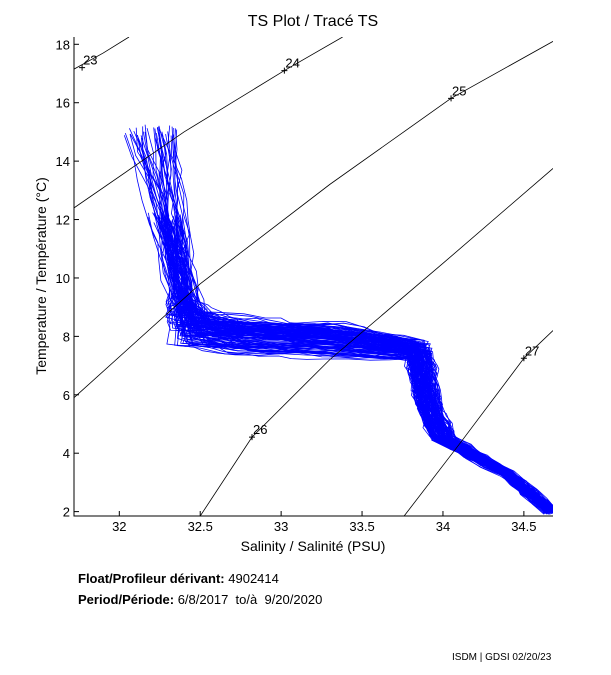 The image size is (611, 675). What do you see at coordinates (246, 599) in the screenshot?
I see `period-separator: to/à` at bounding box center [246, 599].